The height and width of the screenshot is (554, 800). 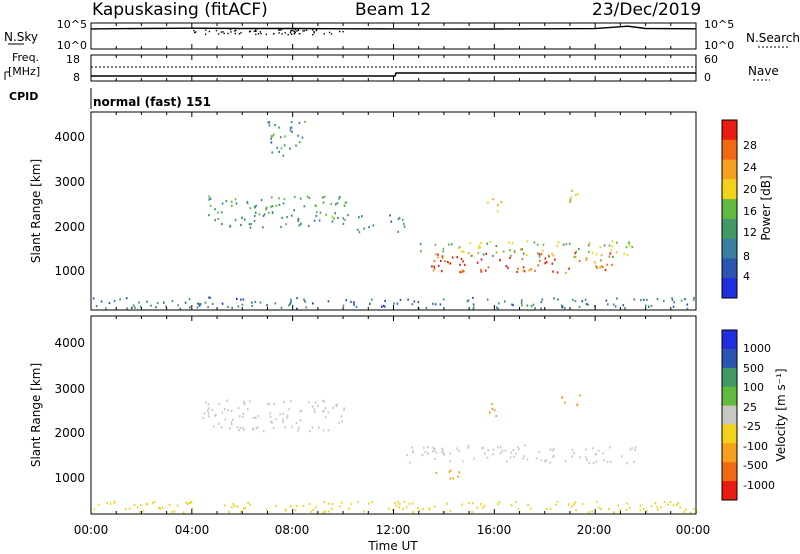 I want to click on power-ylabel: Slant Range [km], so click(x=36, y=211).